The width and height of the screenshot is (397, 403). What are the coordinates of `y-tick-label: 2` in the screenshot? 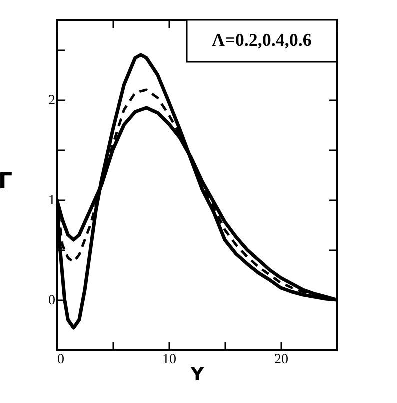 It's located at (52, 101).